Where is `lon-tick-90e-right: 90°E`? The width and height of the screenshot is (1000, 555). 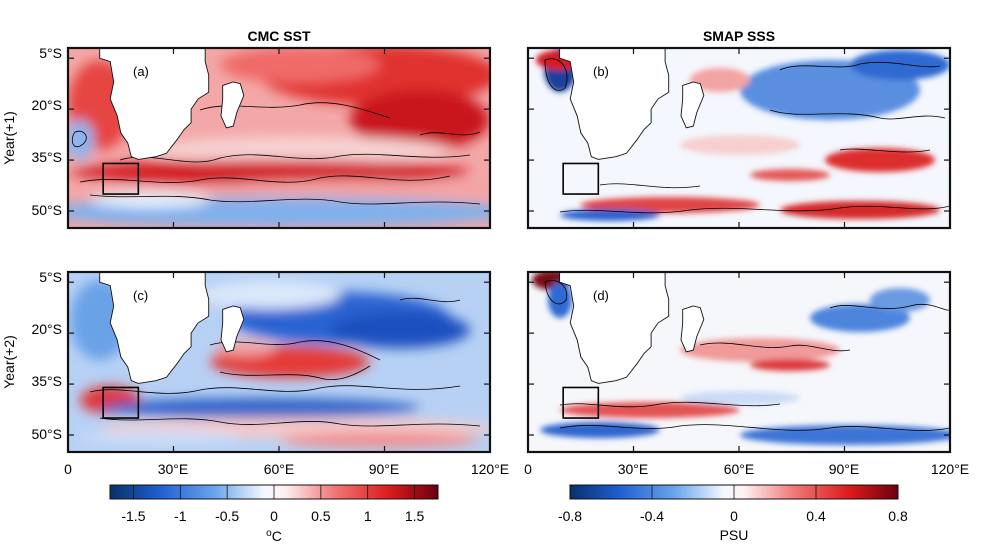 lon-tick-90e-right: 90°E is located at coordinates (844, 469).